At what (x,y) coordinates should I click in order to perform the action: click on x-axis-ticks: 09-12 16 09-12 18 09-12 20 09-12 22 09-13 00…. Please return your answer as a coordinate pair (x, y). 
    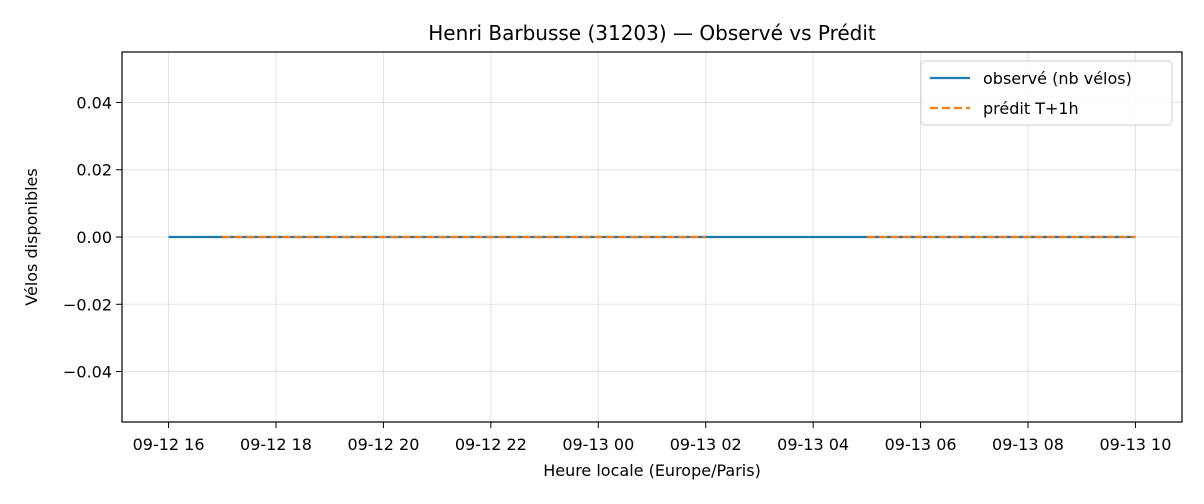
    Looking at the image, I should click on (652, 438).